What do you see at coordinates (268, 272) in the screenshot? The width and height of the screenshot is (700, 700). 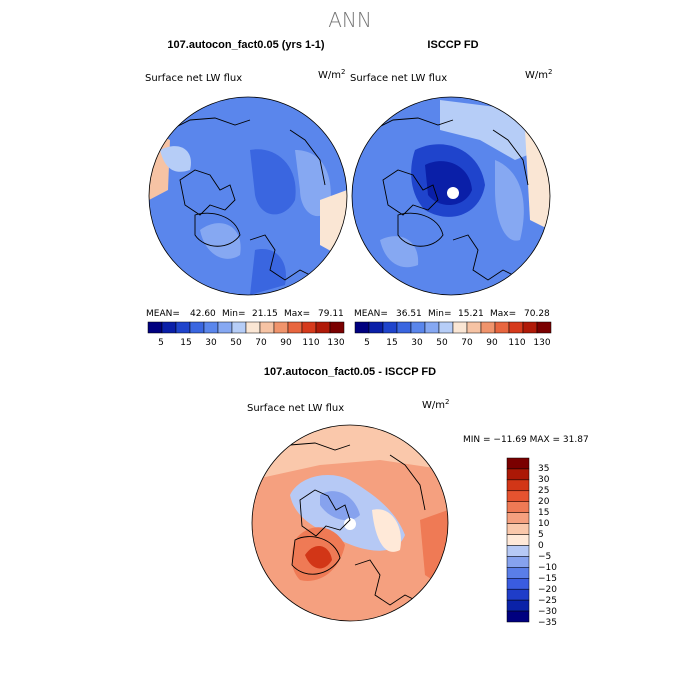 I see `panel-model-field-dark-south` at bounding box center [268, 272].